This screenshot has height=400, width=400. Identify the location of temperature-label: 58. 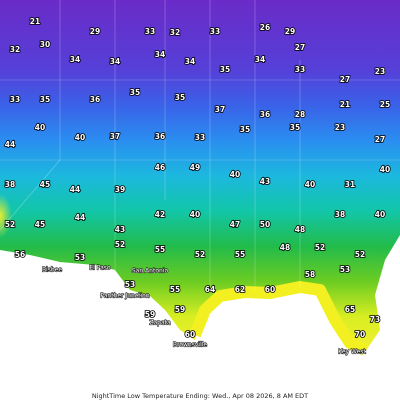
(310, 274).